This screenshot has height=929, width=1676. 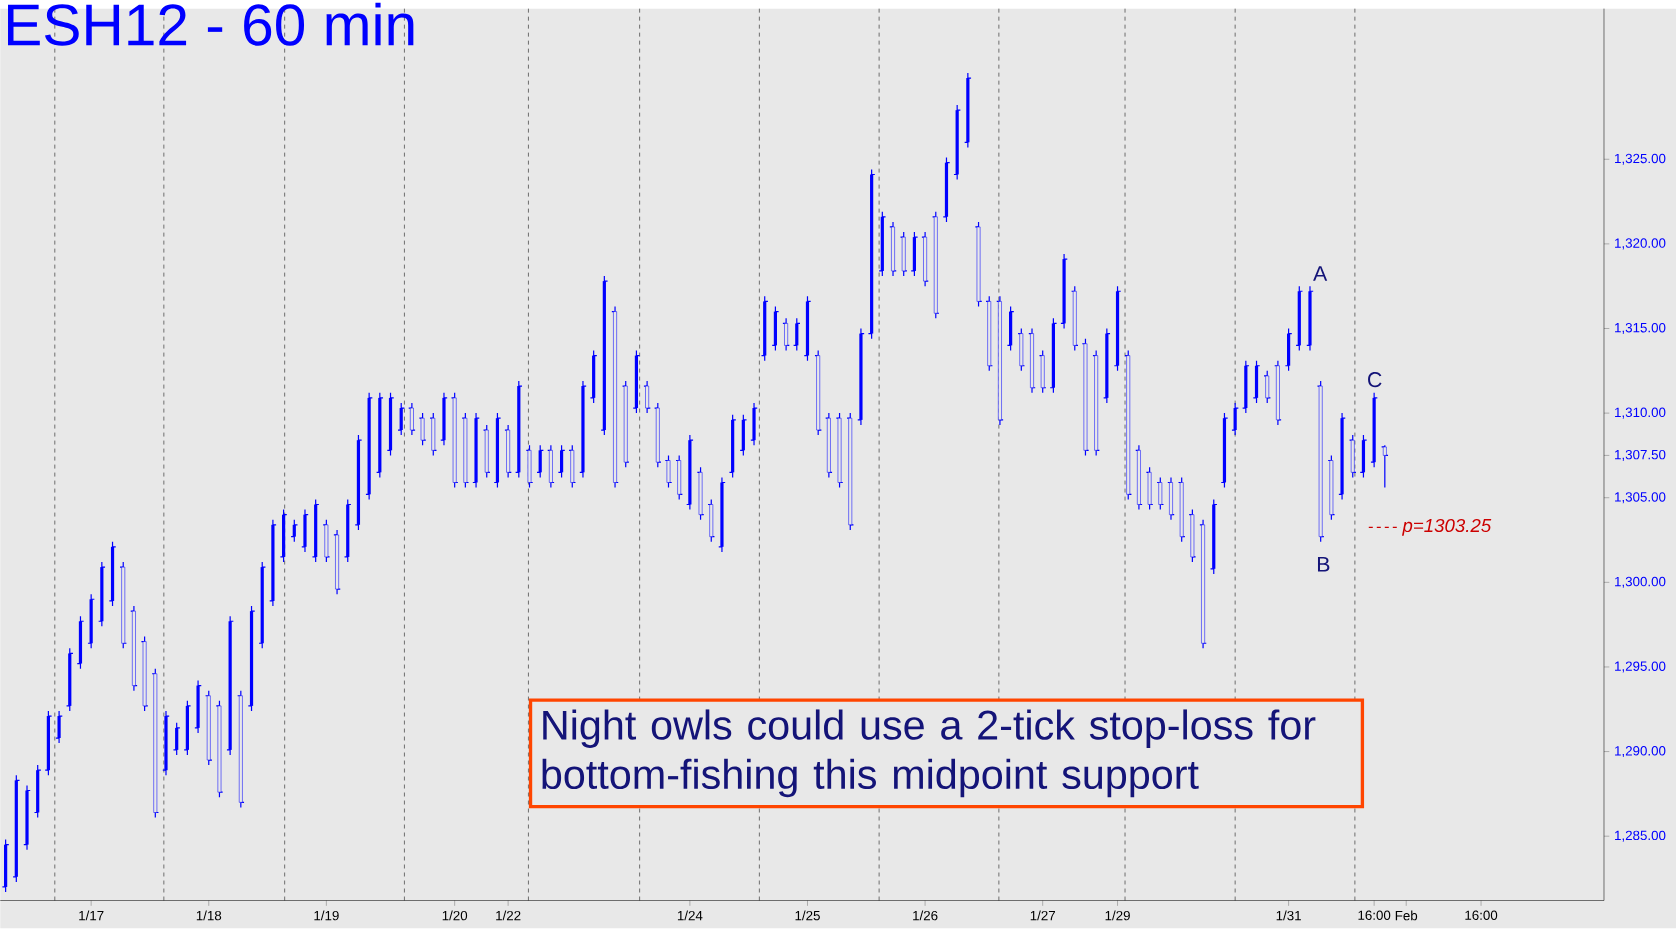 I want to click on annotation: B, so click(x=1323, y=564).